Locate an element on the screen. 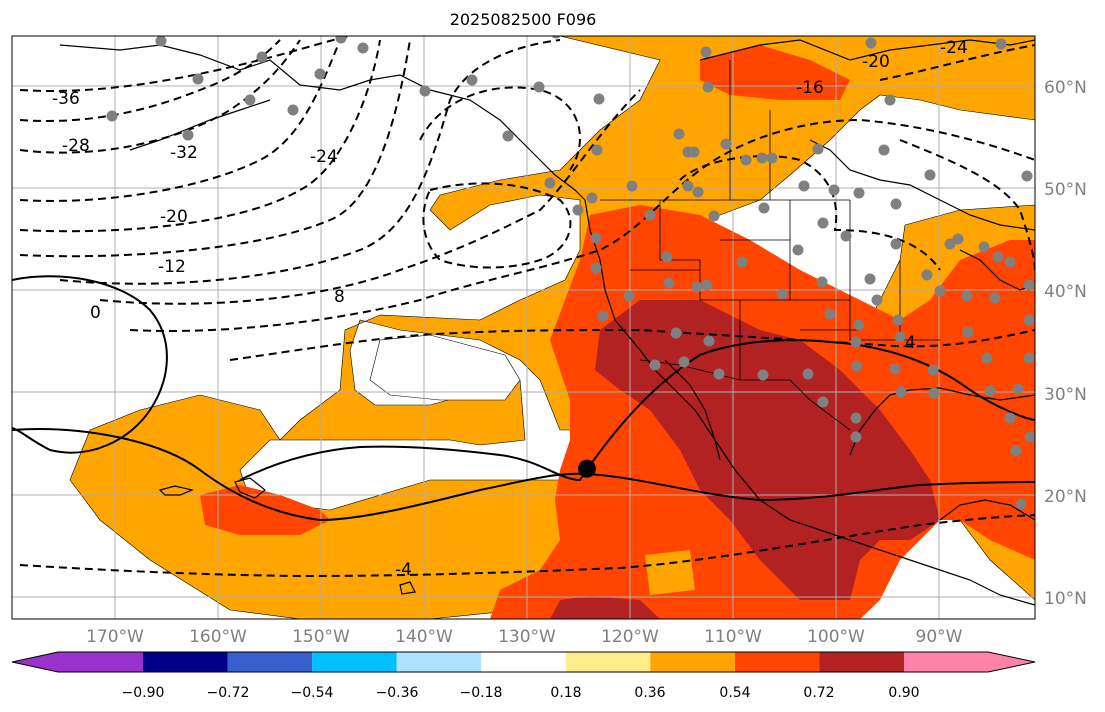 This screenshot has height=712, width=1105. contour-label: 0 is located at coordinates (95, 313).